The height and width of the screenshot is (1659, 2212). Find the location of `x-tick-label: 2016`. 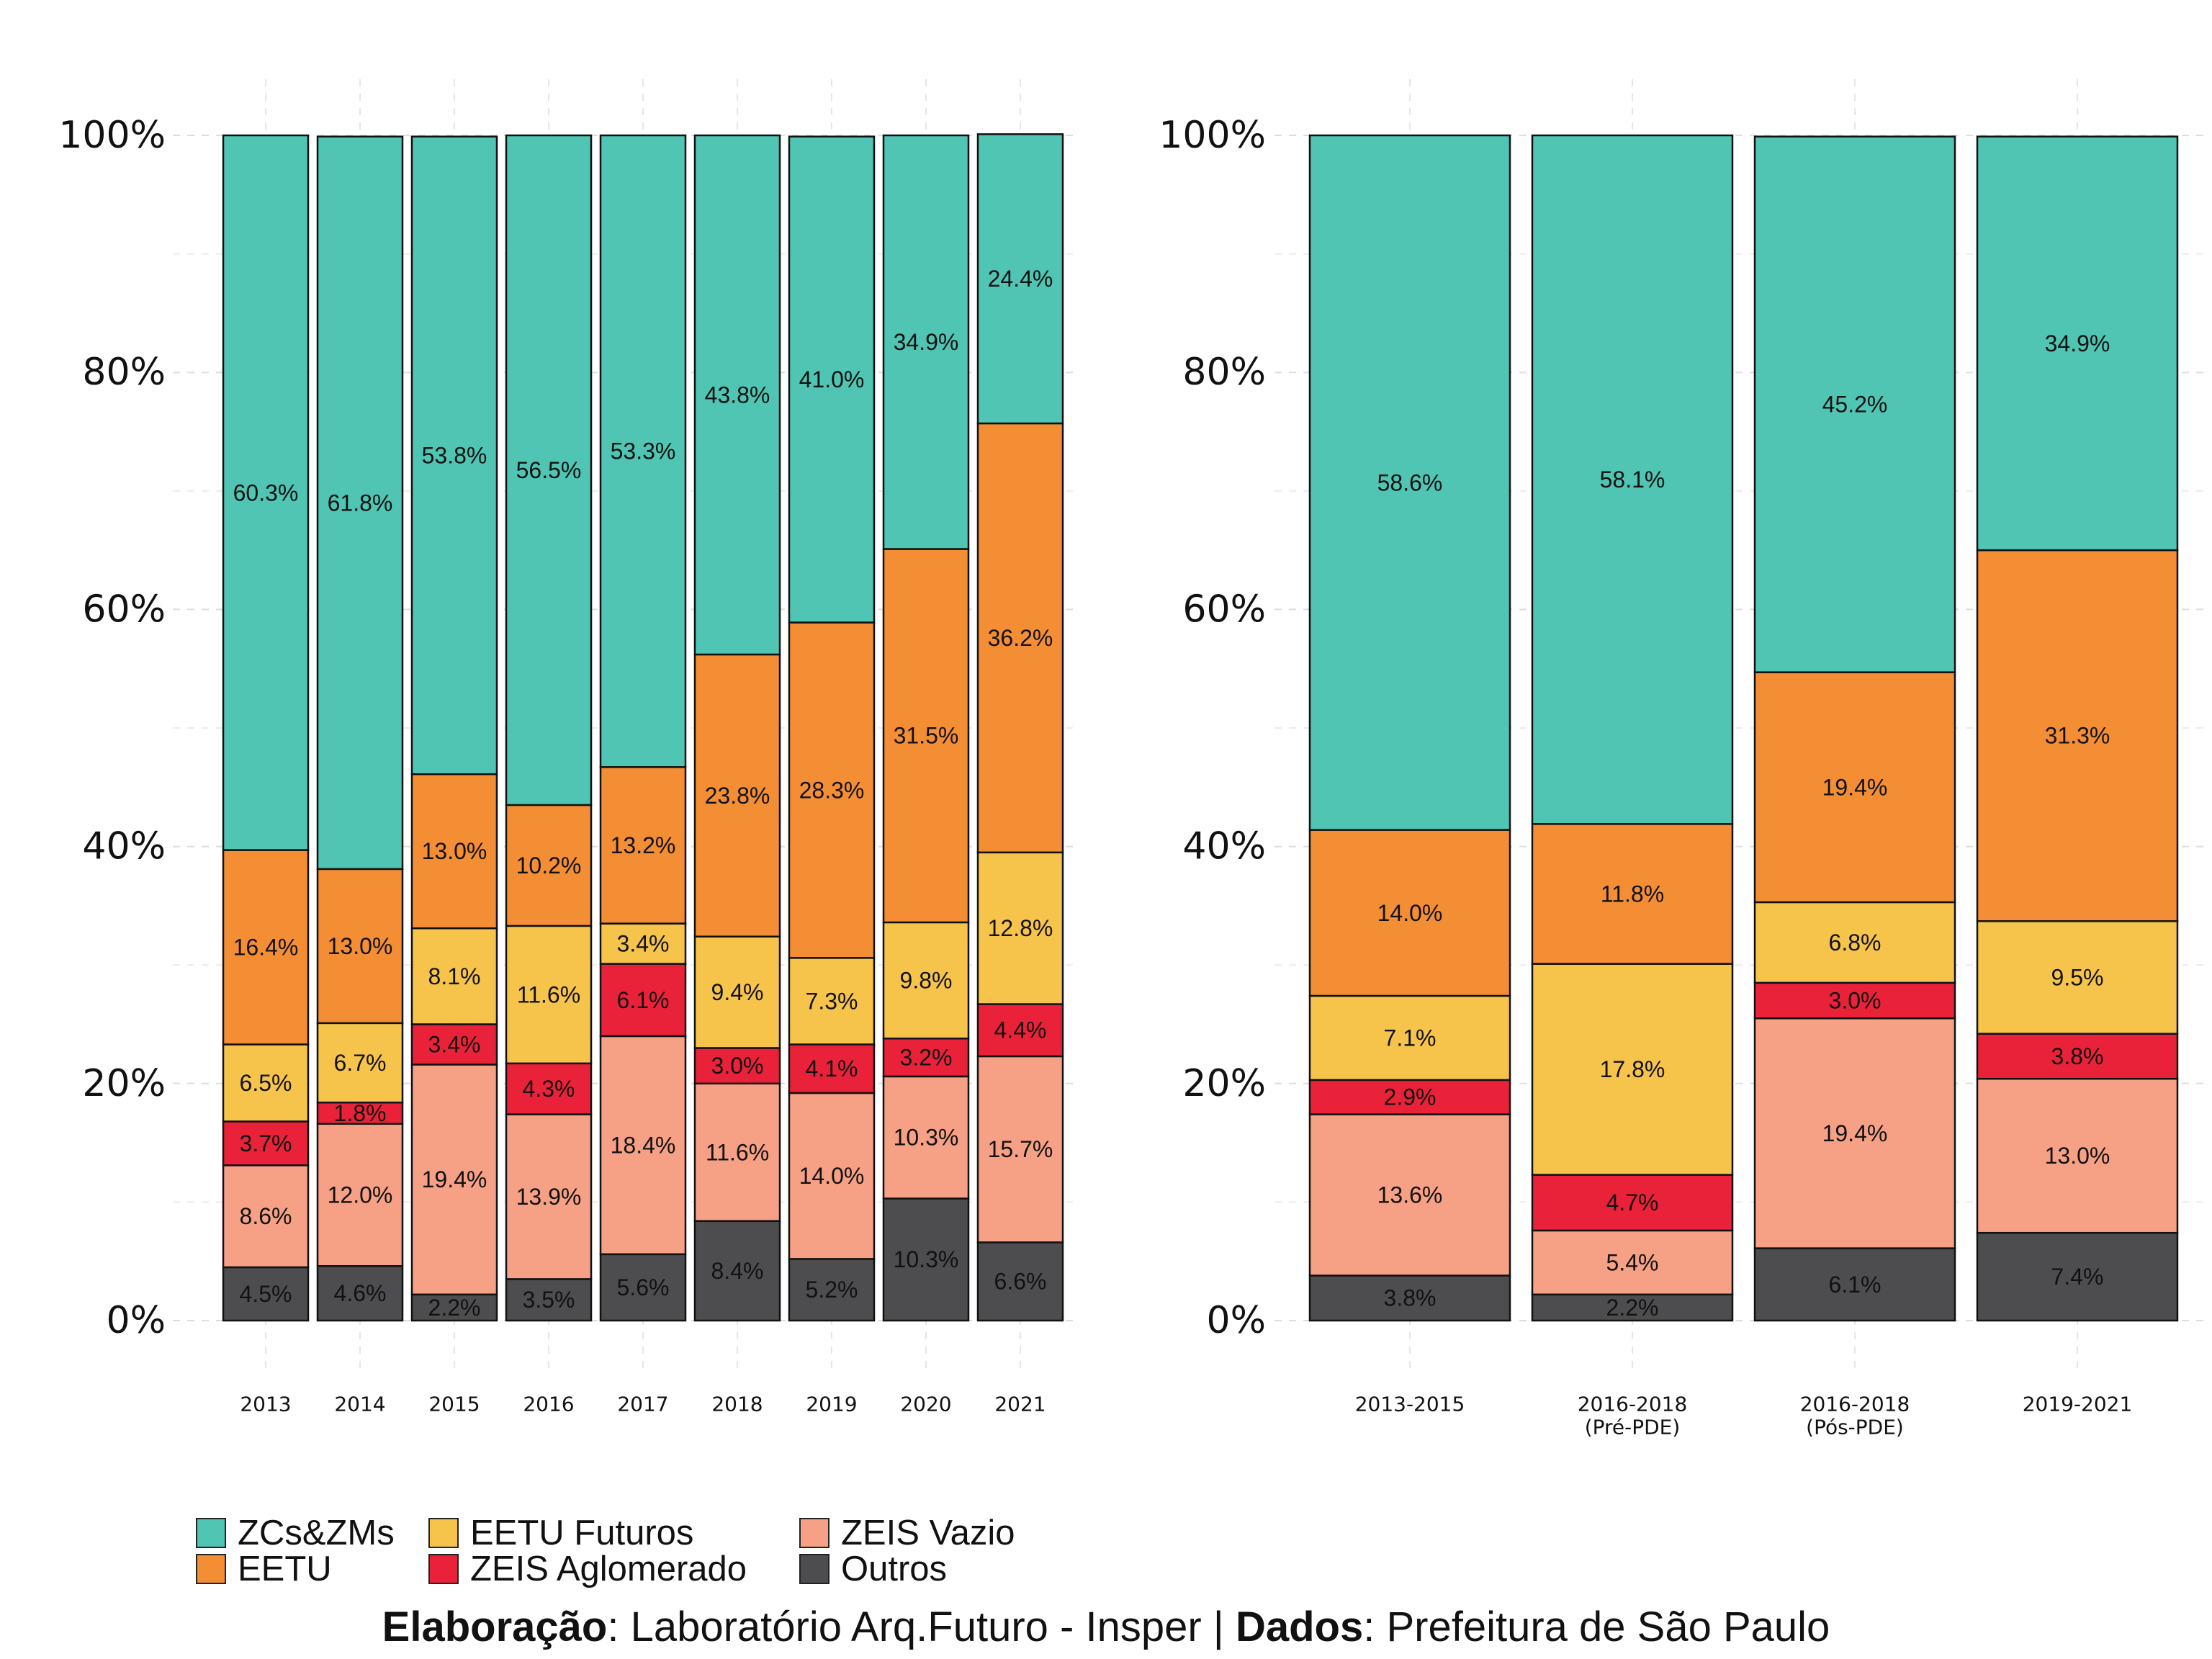

x-tick-label: 2016 is located at coordinates (548, 1404).